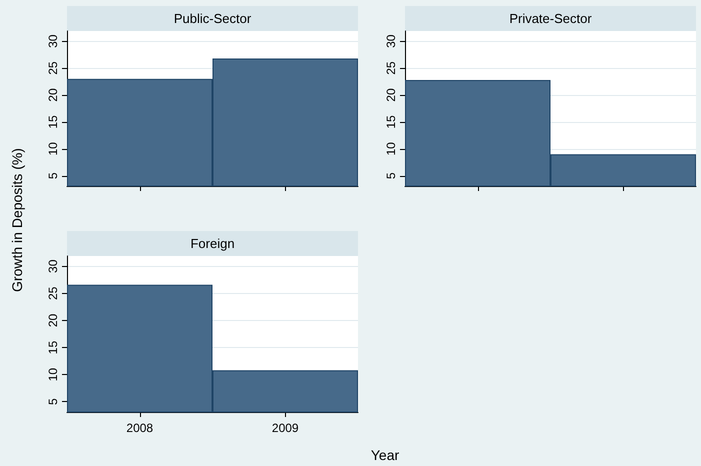 The height and width of the screenshot is (466, 701). Describe the element at coordinates (17, 220) in the screenshot. I see `y-axis-title: Growth in Deposits (%)` at that location.